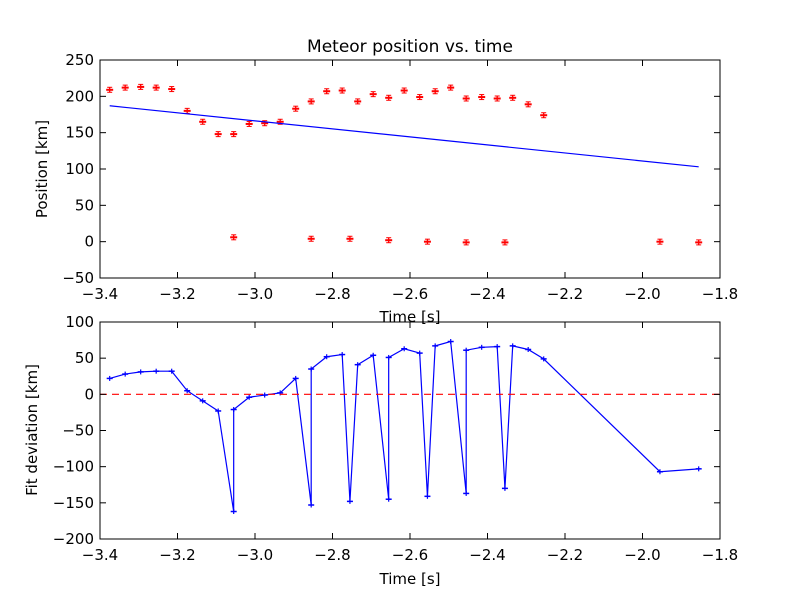 Image resolution: width=800 pixels, height=600 pixels. Describe the element at coordinates (404, 136) in the screenshot. I see `position-series-line` at that location.